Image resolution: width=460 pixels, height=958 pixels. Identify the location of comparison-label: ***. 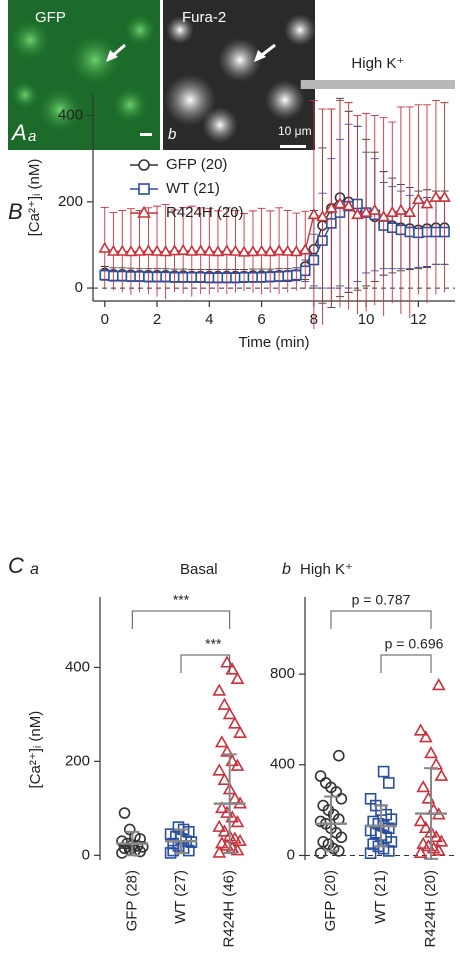
(181, 600).